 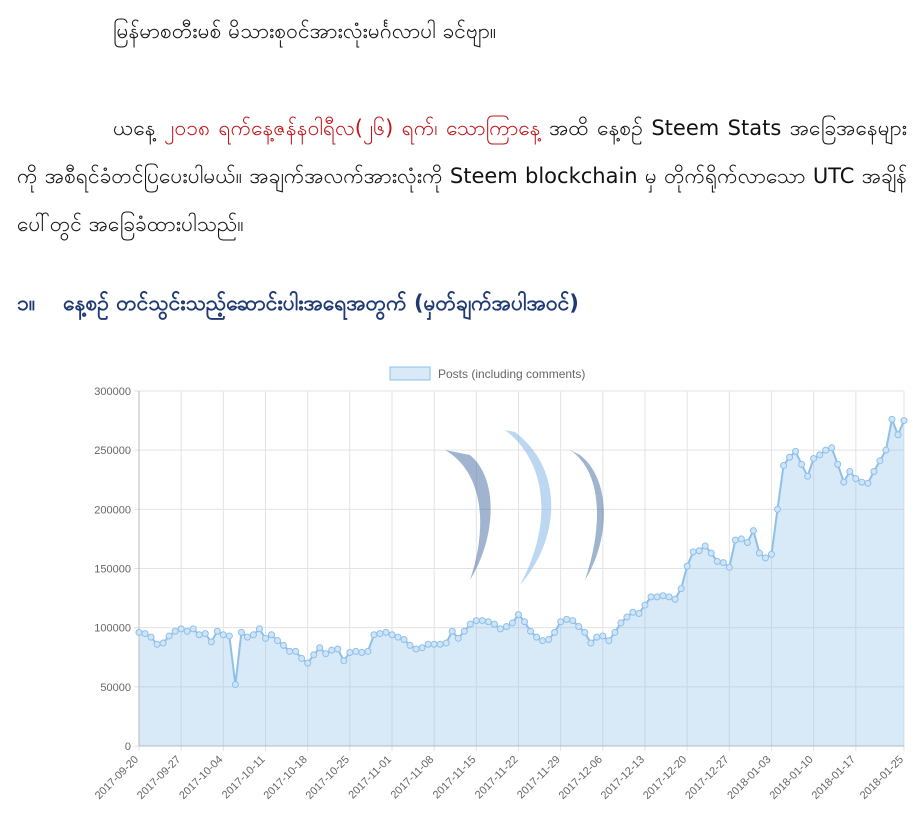 I want to click on x-tick-label: 2017-09-27, so click(x=159, y=778).